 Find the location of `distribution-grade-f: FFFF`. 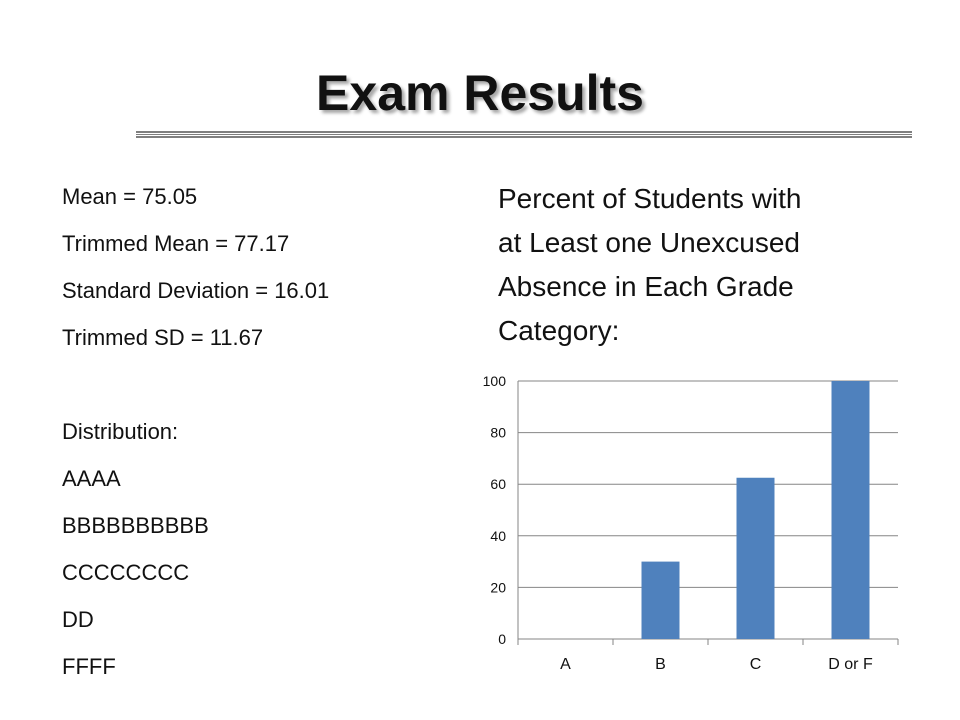

distribution-grade-f: FFFF is located at coordinates (89, 666).